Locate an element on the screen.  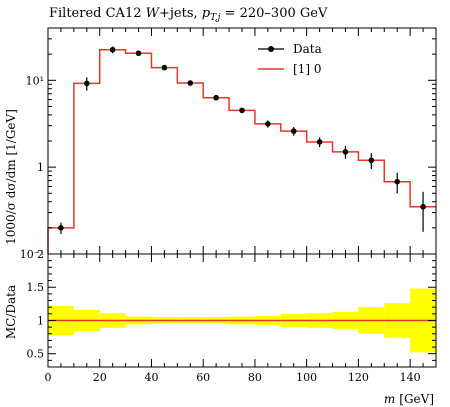
y-tick-label: 10¹ is located at coordinates (35, 80).